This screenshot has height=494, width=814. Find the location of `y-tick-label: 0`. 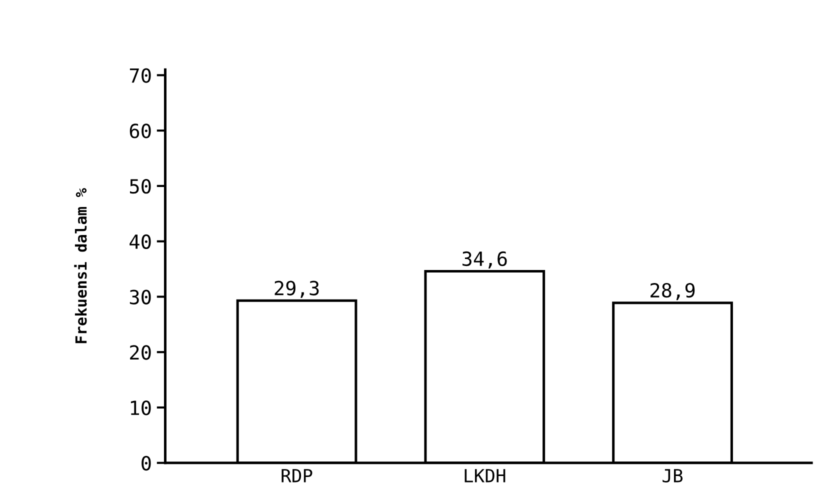

y-tick-label: 0 is located at coordinates (146, 463).